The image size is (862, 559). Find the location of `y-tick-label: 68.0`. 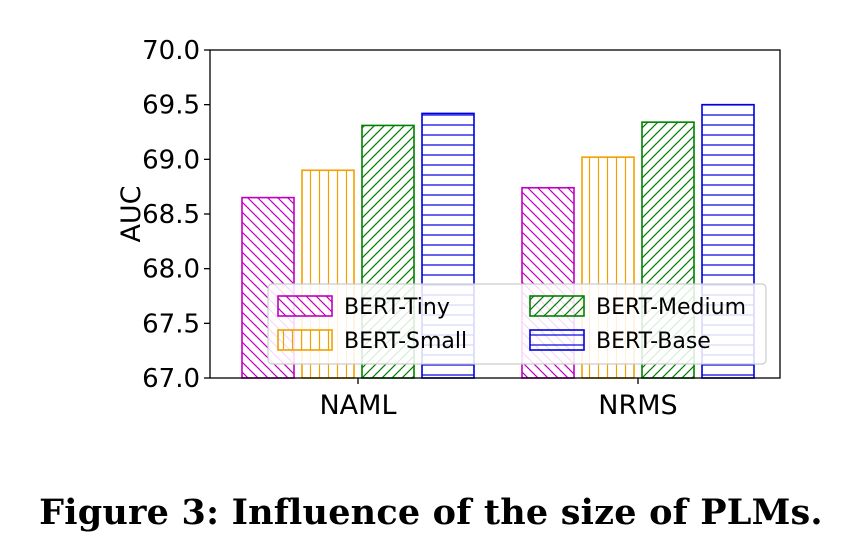

y-tick-label: 68.0 is located at coordinates (171, 270).